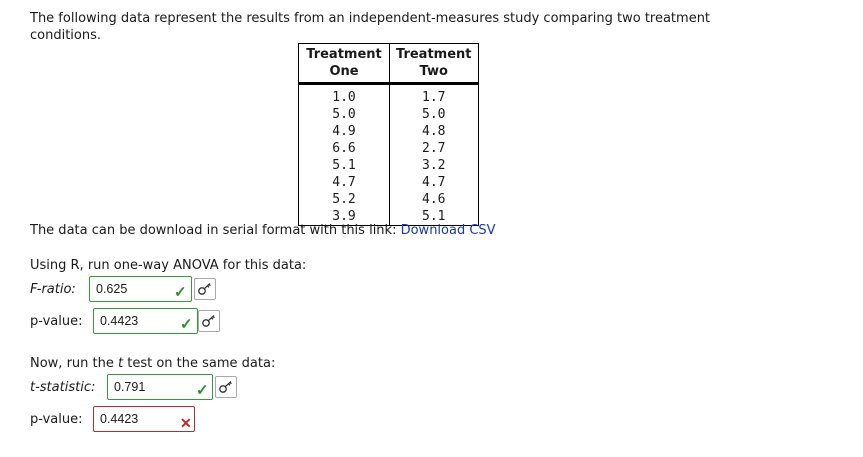 This screenshot has width=863, height=457. I want to click on table-row: 5.2 4.6, so click(388, 199).